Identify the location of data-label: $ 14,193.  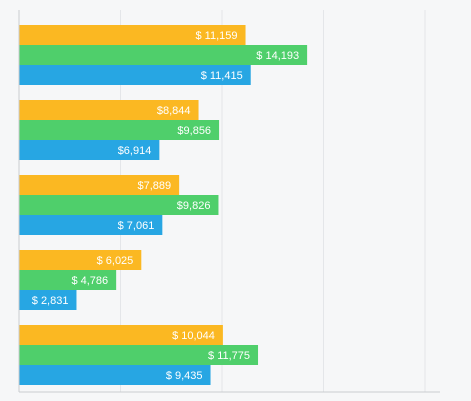
(277, 56).